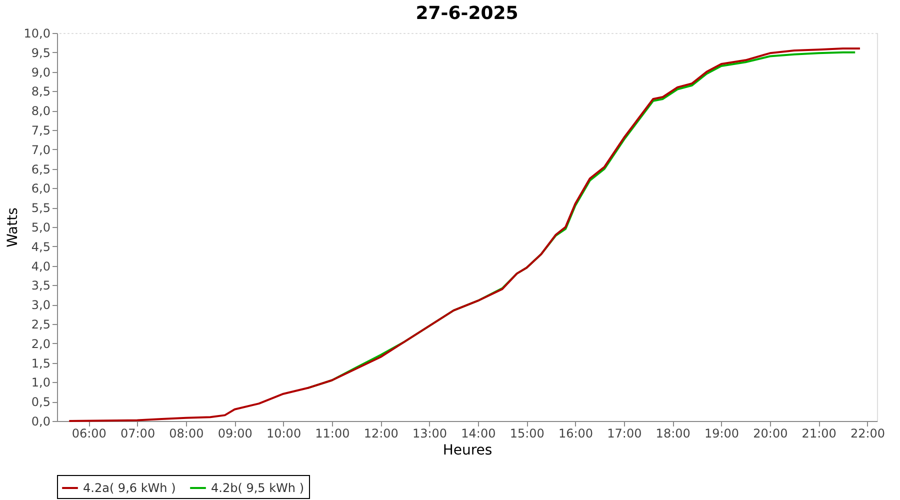  Describe the element at coordinates (12, 228) in the screenshot. I see `y-axis-title: Watts` at that location.